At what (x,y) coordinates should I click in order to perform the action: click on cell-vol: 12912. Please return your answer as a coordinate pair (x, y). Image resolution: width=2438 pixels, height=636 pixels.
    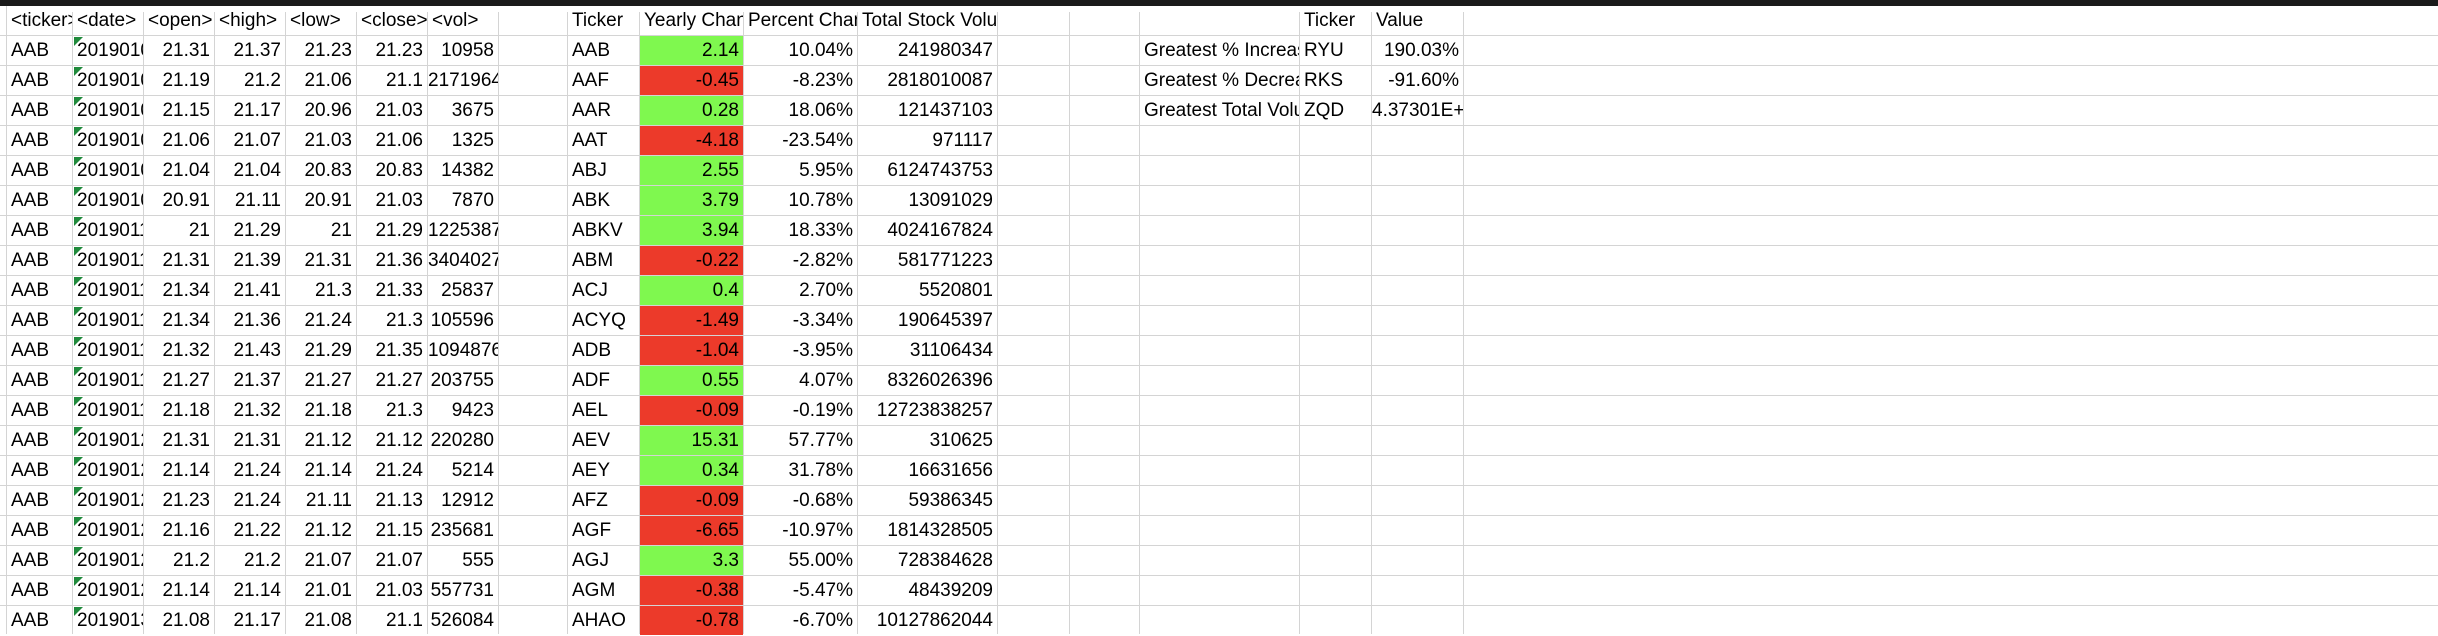
    Looking at the image, I should click on (467, 500).